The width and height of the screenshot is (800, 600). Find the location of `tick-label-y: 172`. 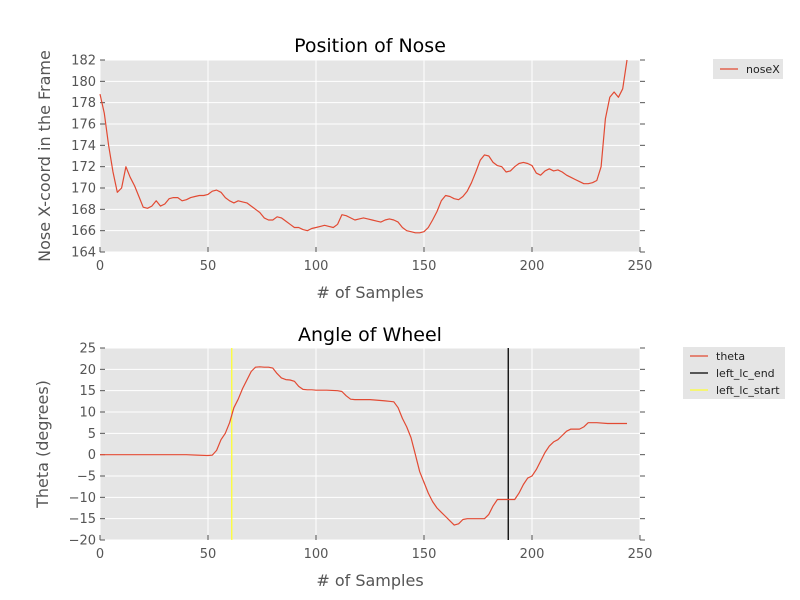

tick-label-y: 172 is located at coordinates (83, 167).